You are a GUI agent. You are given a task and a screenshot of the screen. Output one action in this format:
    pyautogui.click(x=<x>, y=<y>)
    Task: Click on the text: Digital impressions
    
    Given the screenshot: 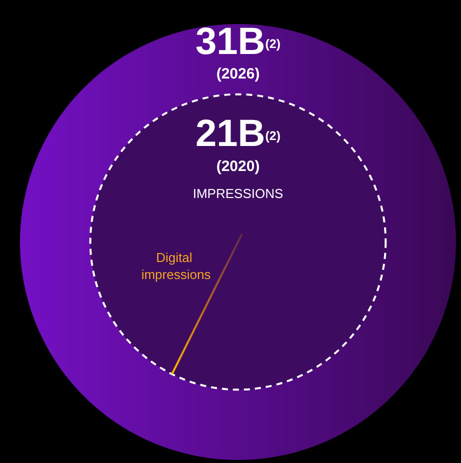 What is the action you would take?
    pyautogui.click(x=176, y=266)
    